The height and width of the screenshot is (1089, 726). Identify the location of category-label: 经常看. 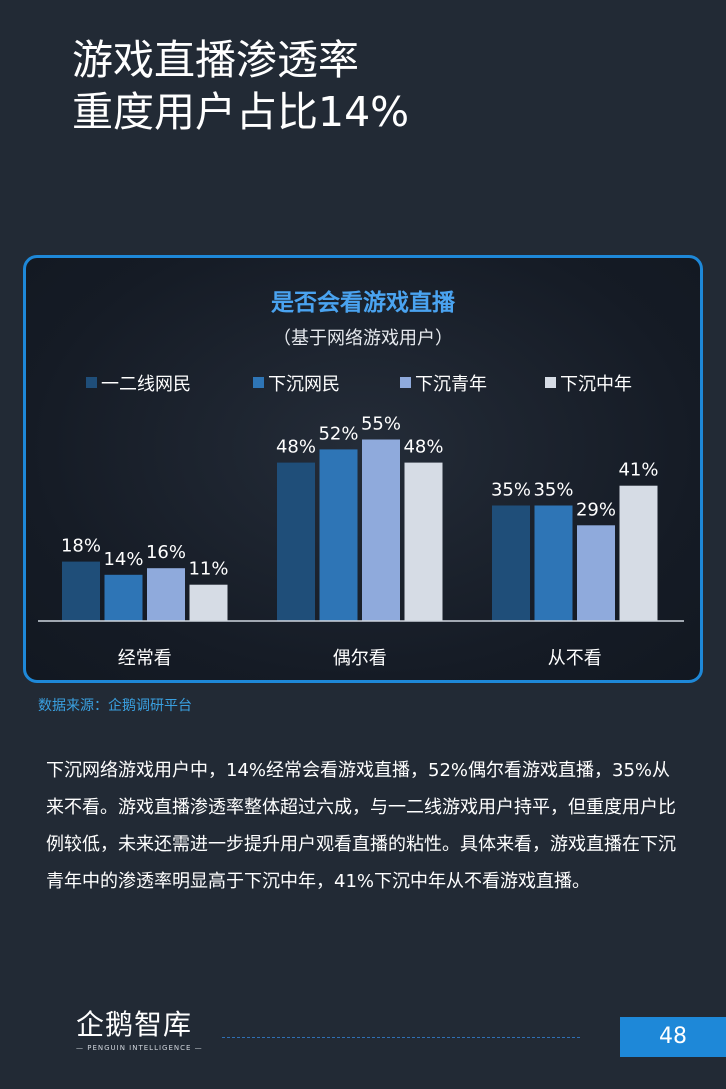
(145, 658).